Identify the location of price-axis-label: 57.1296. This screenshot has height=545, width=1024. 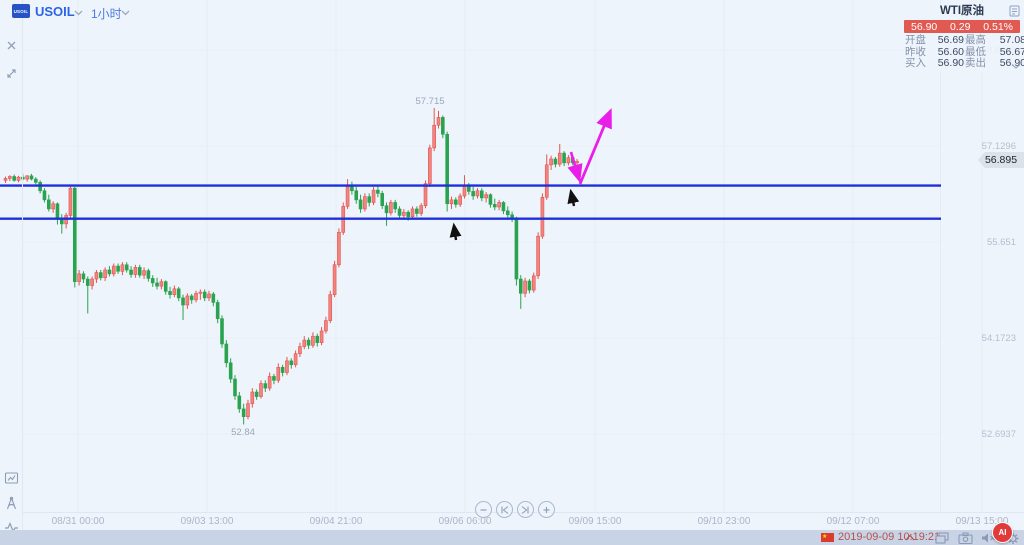
(998, 146).